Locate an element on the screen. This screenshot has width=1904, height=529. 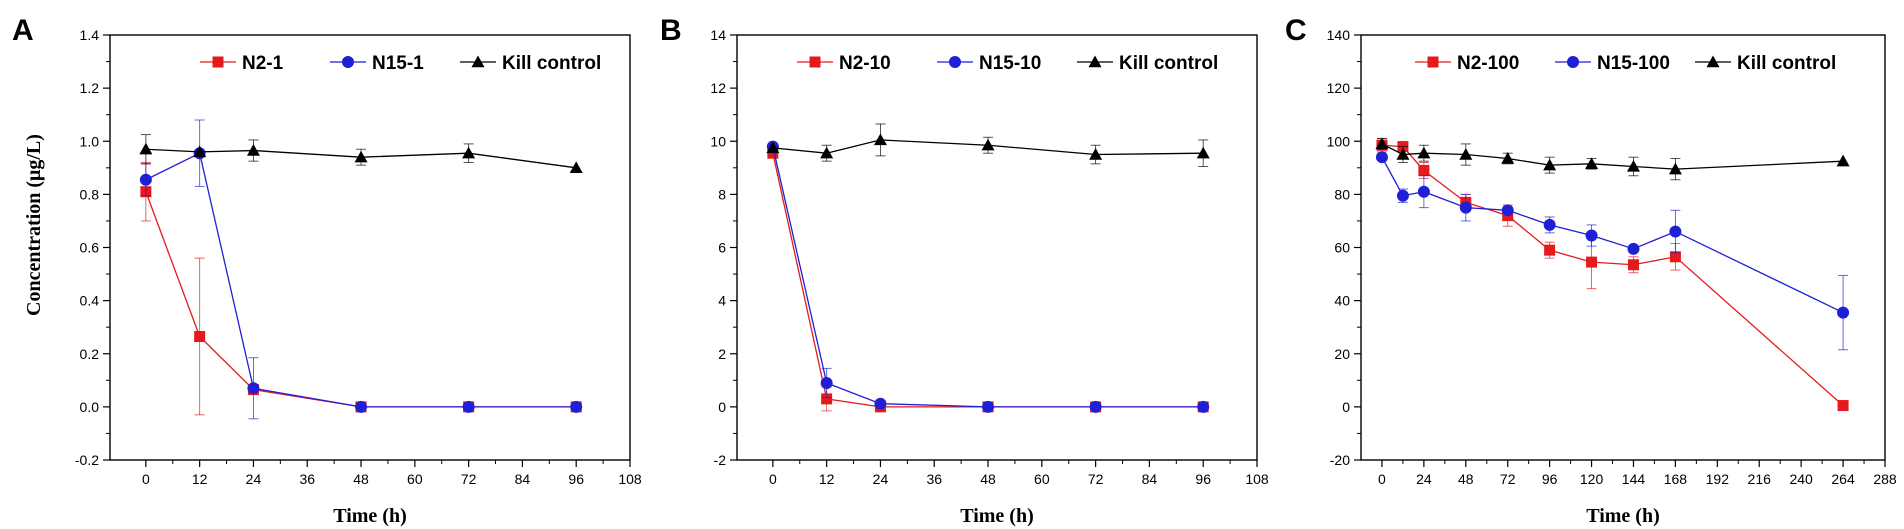
panel-a-x-tick-label: 12 is located at coordinates (200, 479).